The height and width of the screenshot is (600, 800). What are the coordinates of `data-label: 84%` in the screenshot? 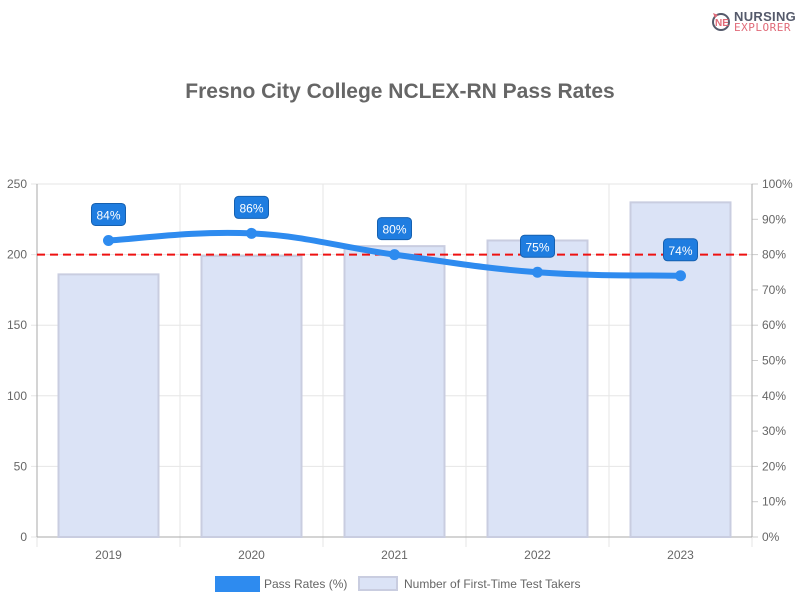 It's located at (108, 215).